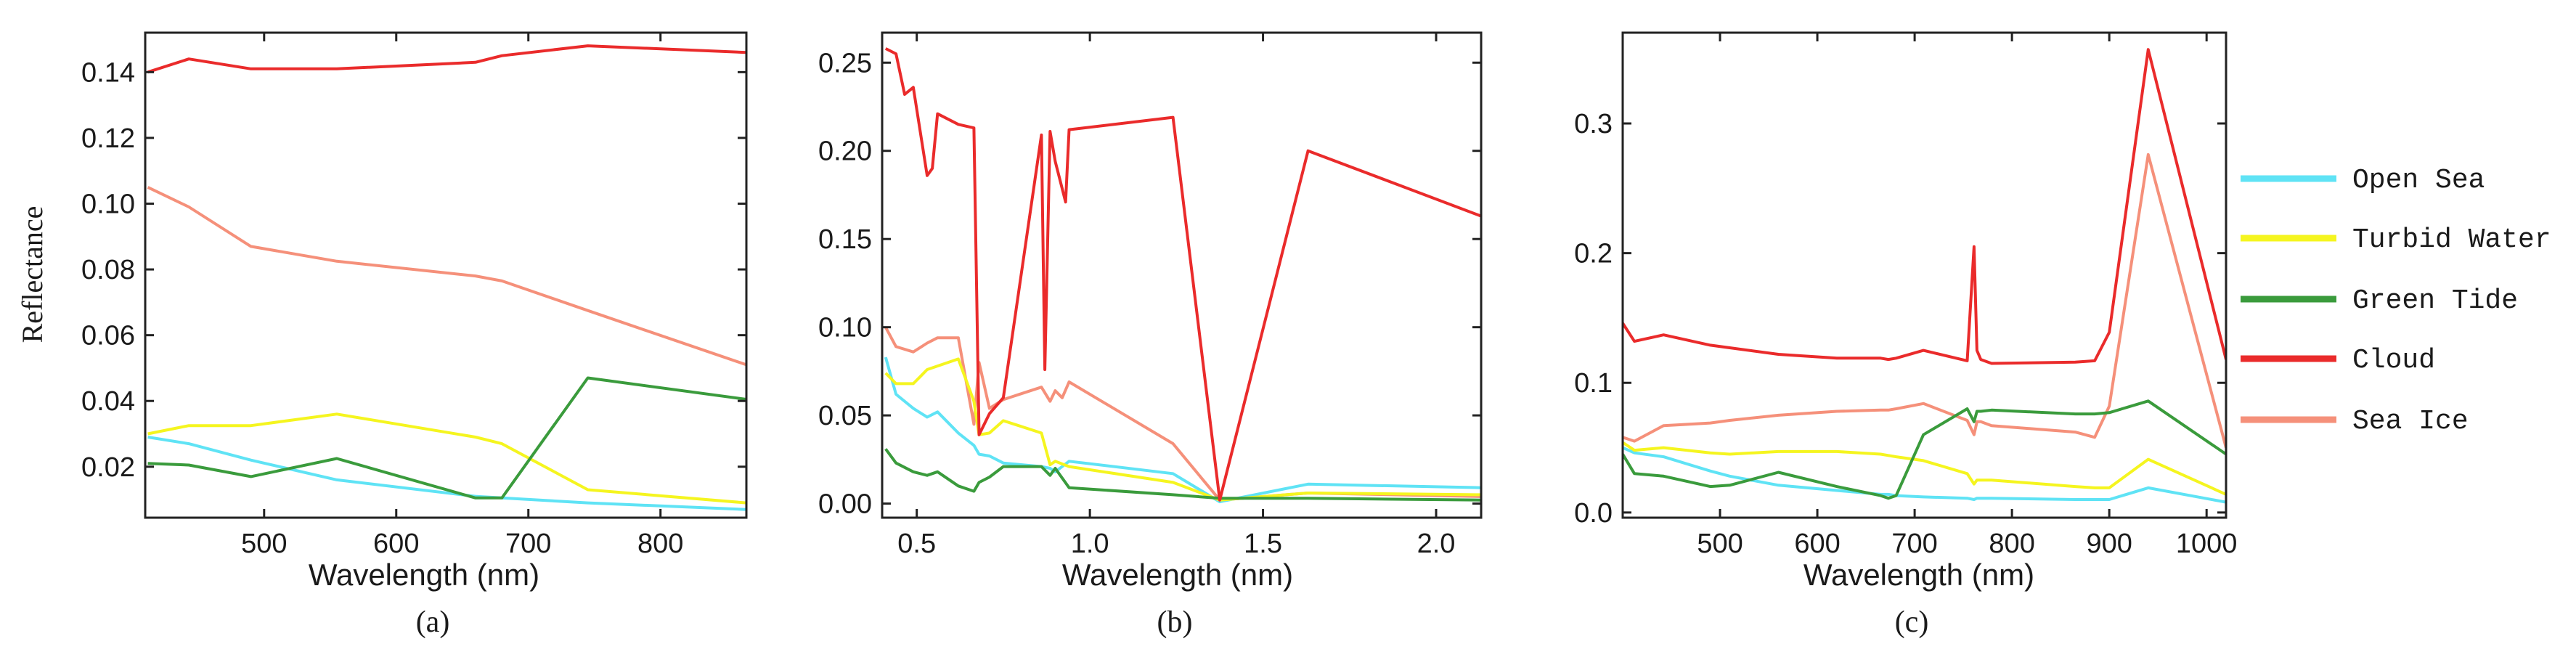  What do you see at coordinates (1593, 124) in the screenshot?
I see `y-tick-label: 0.3` at bounding box center [1593, 124].